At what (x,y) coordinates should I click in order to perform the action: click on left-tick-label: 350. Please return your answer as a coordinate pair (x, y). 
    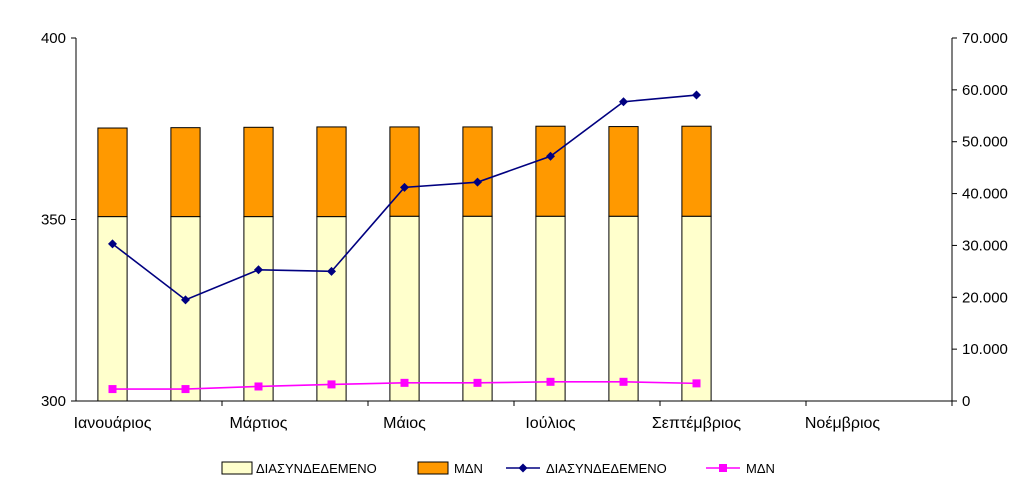
    Looking at the image, I should click on (53, 220).